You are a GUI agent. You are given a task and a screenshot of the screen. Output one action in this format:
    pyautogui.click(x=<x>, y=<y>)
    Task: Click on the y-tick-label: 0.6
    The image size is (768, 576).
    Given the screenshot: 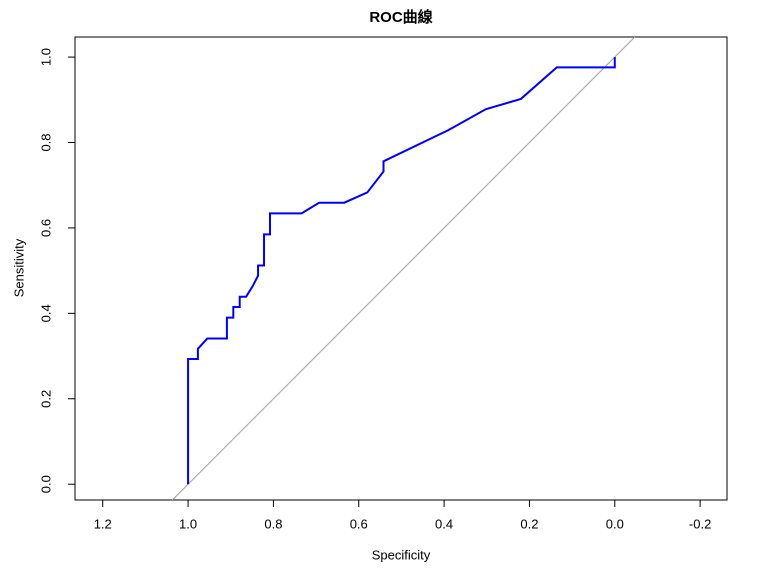 What is the action you would take?
    pyautogui.click(x=45, y=228)
    